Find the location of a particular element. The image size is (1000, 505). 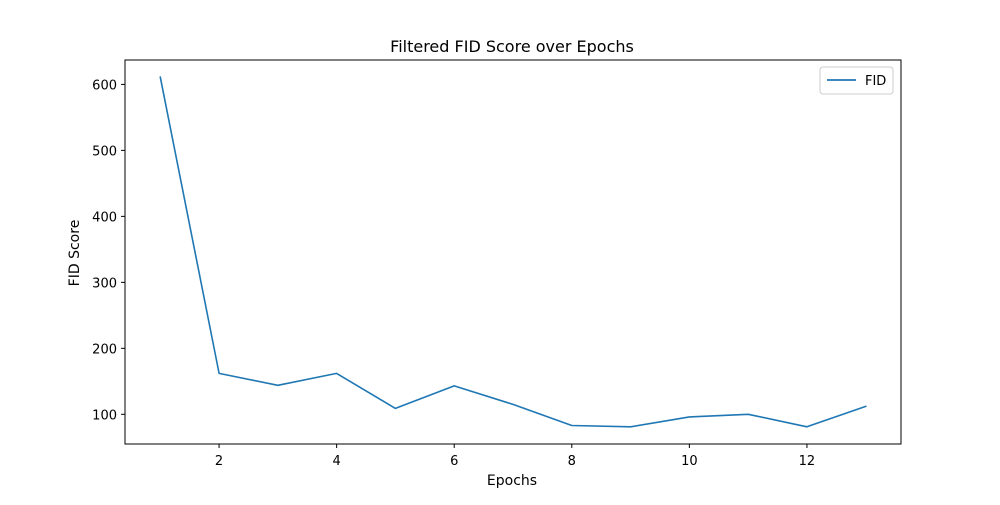

x-tick-label: 6 is located at coordinates (454, 461).